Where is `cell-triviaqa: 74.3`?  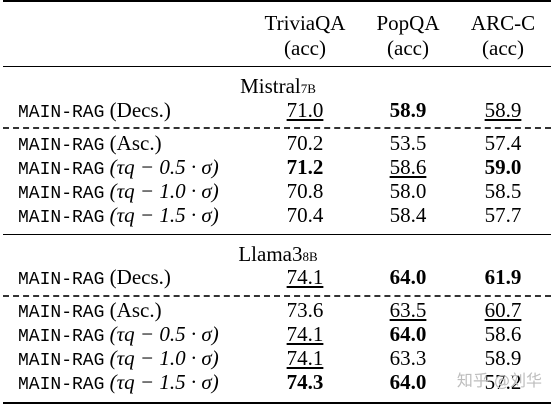 cell-triviaqa: 74.3 is located at coordinates (305, 382).